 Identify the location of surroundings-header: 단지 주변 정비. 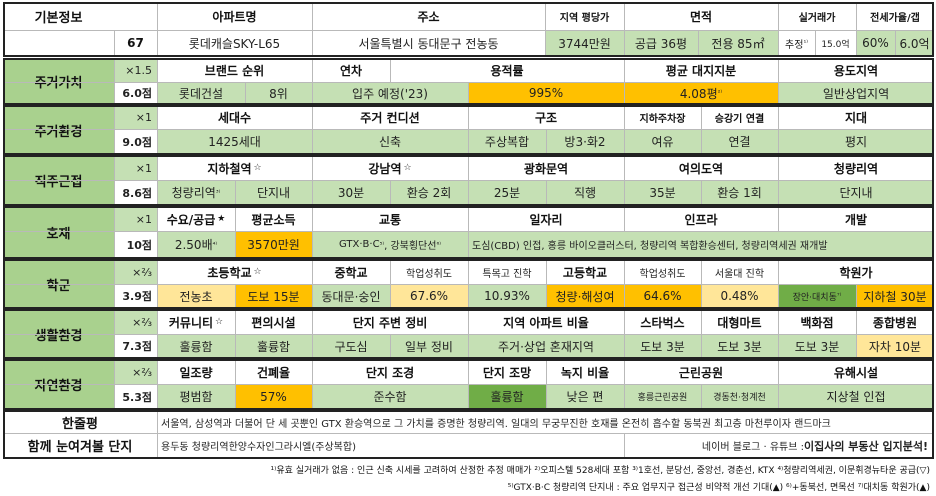
(390, 322).